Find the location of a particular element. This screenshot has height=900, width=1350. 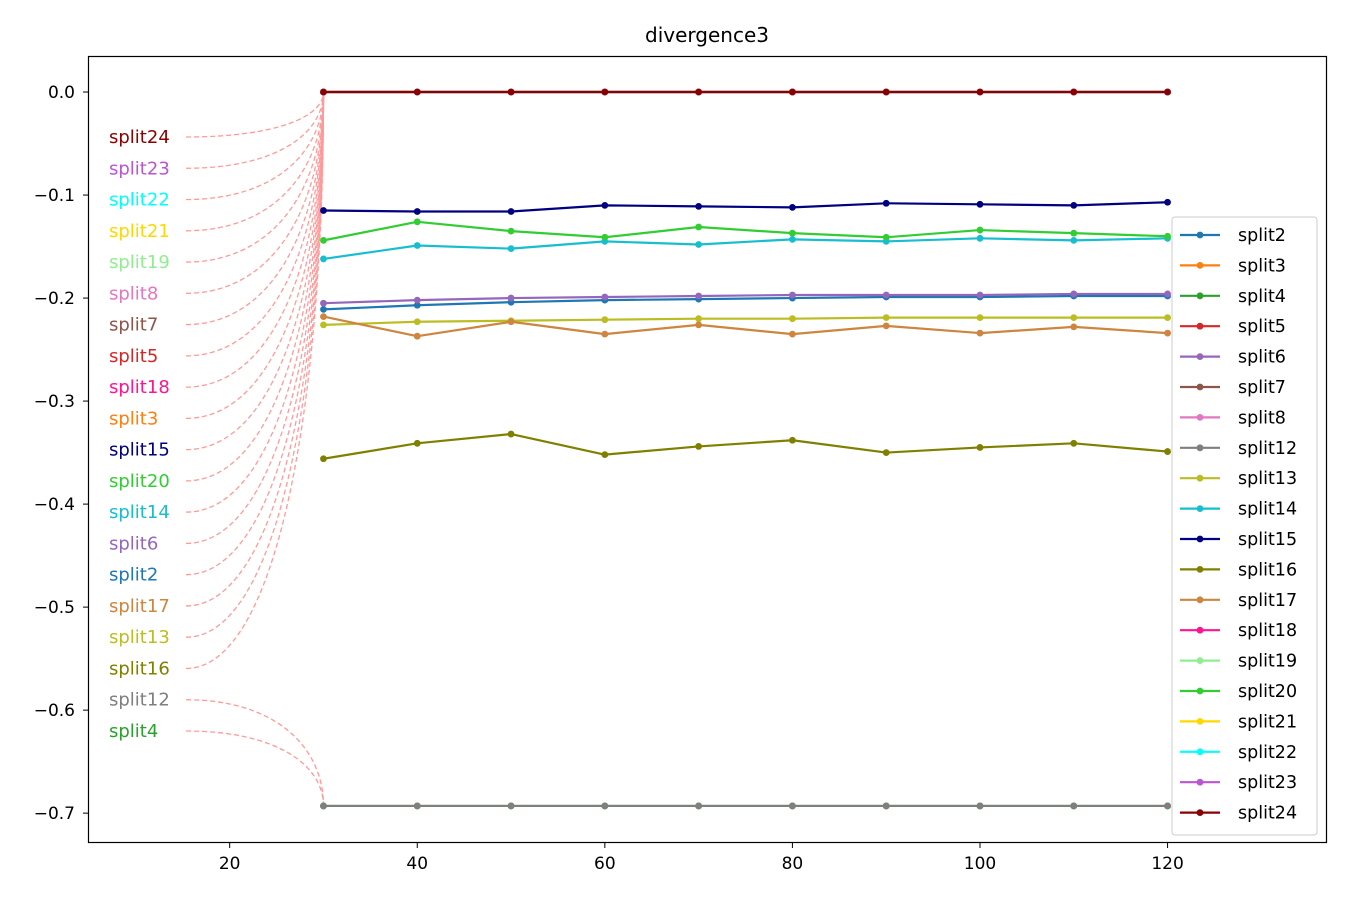

legend-label: split8 is located at coordinates (1262, 418).